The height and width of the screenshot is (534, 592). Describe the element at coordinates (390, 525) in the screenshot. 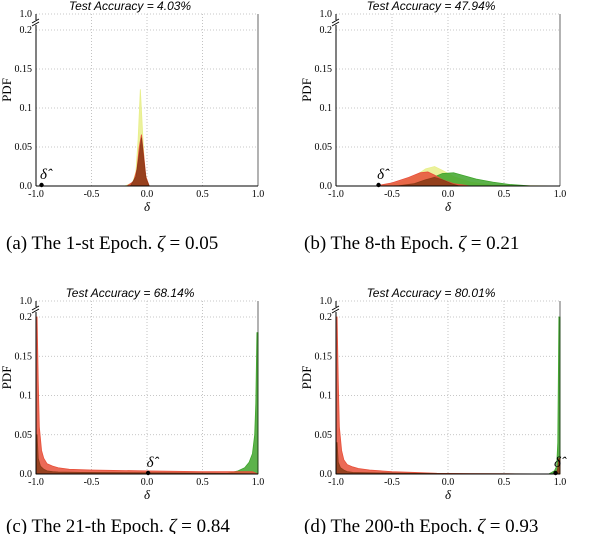

I see `caption-prefix: (d) The 200-th Epoch.` at that location.